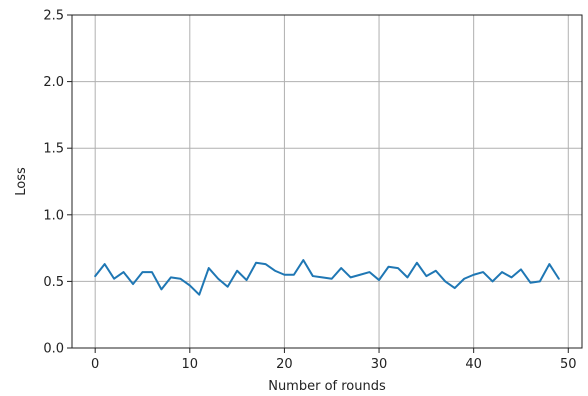  I want to click on x-tick-label: 0, so click(95, 364).